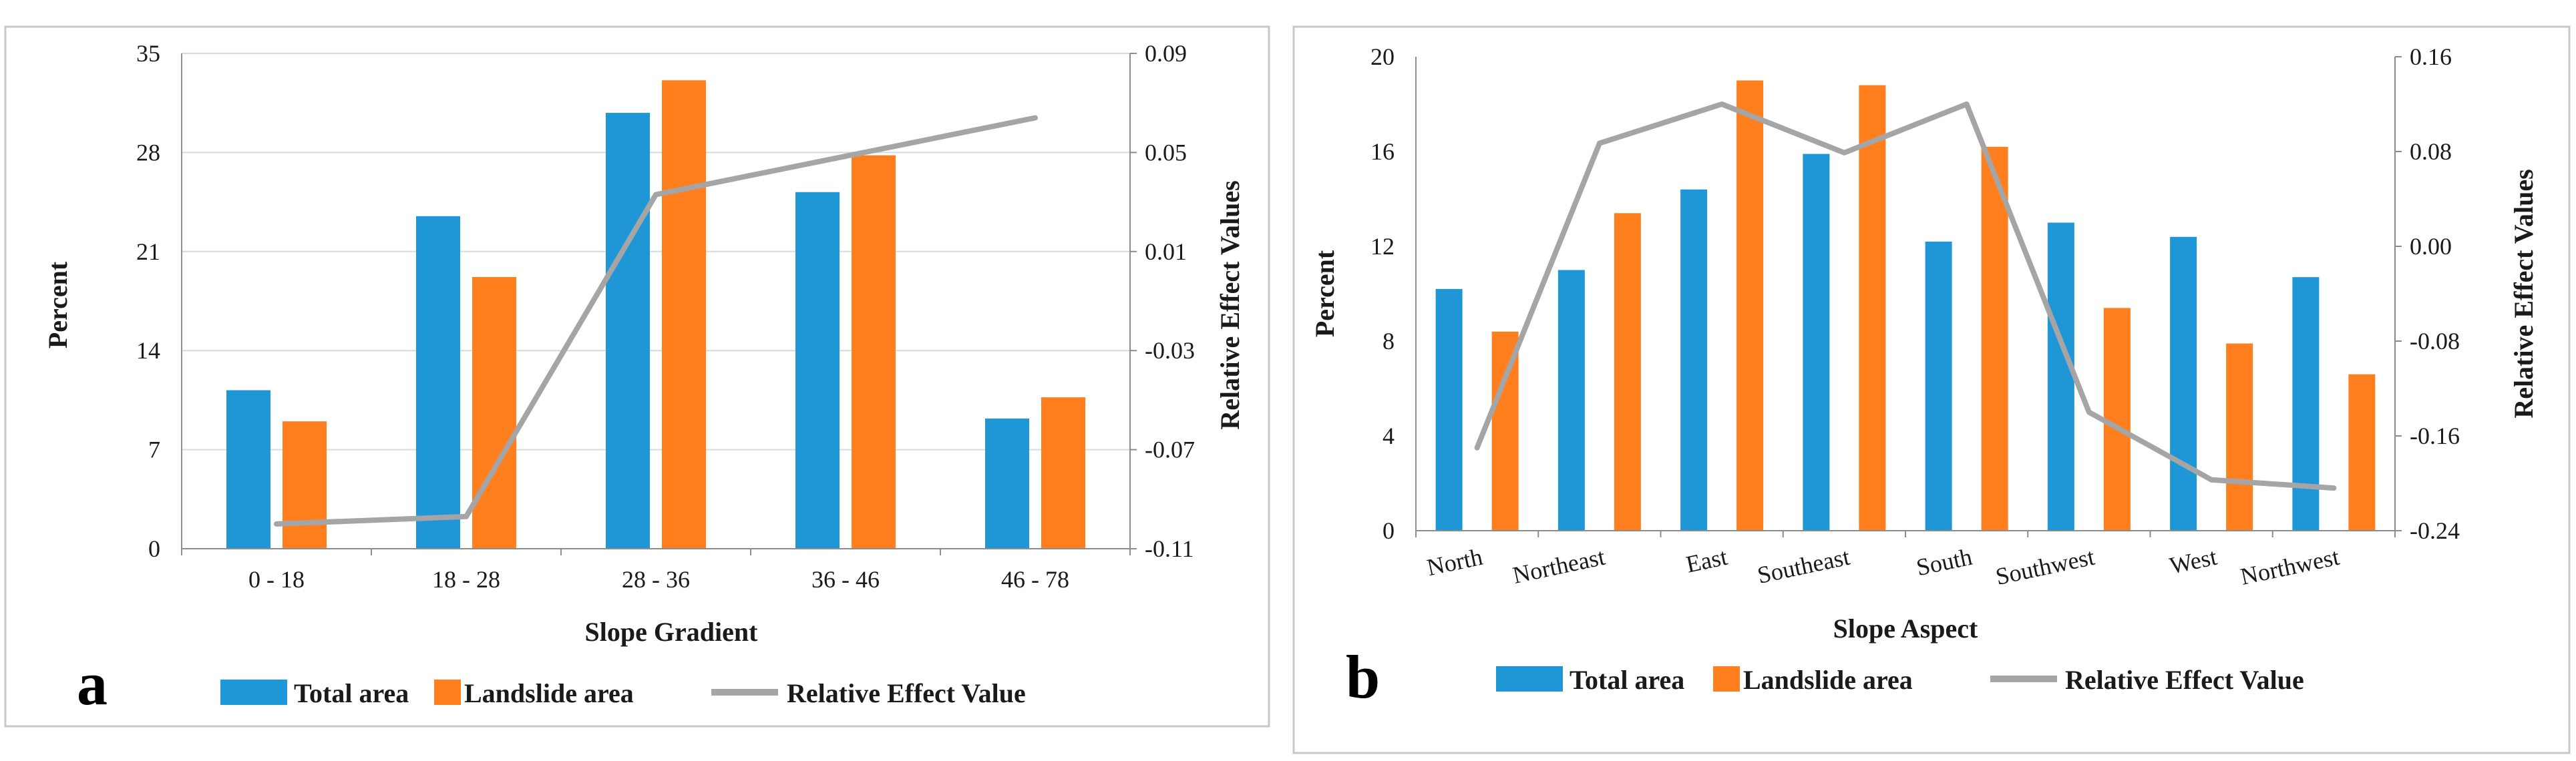 The image size is (2576, 761). What do you see at coordinates (845, 579) in the screenshot?
I see `panel-a-x-tick-label: 36 - 46` at bounding box center [845, 579].